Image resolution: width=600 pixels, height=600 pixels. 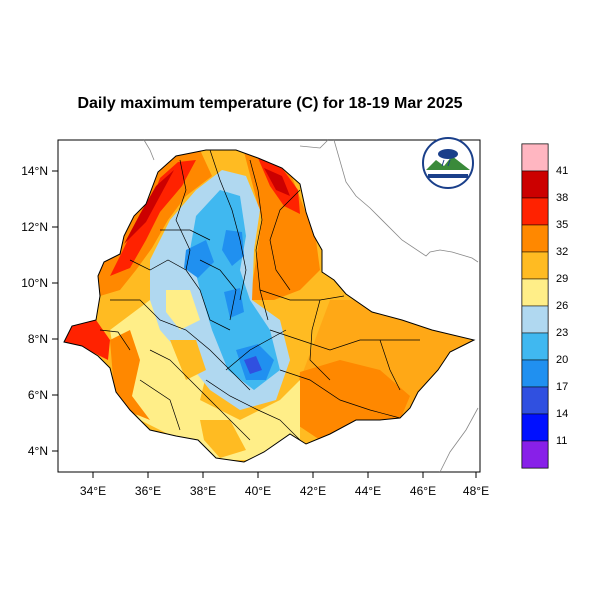 What do you see at coordinates (93, 491) in the screenshot?
I see `x-tick-label: 34°E` at bounding box center [93, 491].